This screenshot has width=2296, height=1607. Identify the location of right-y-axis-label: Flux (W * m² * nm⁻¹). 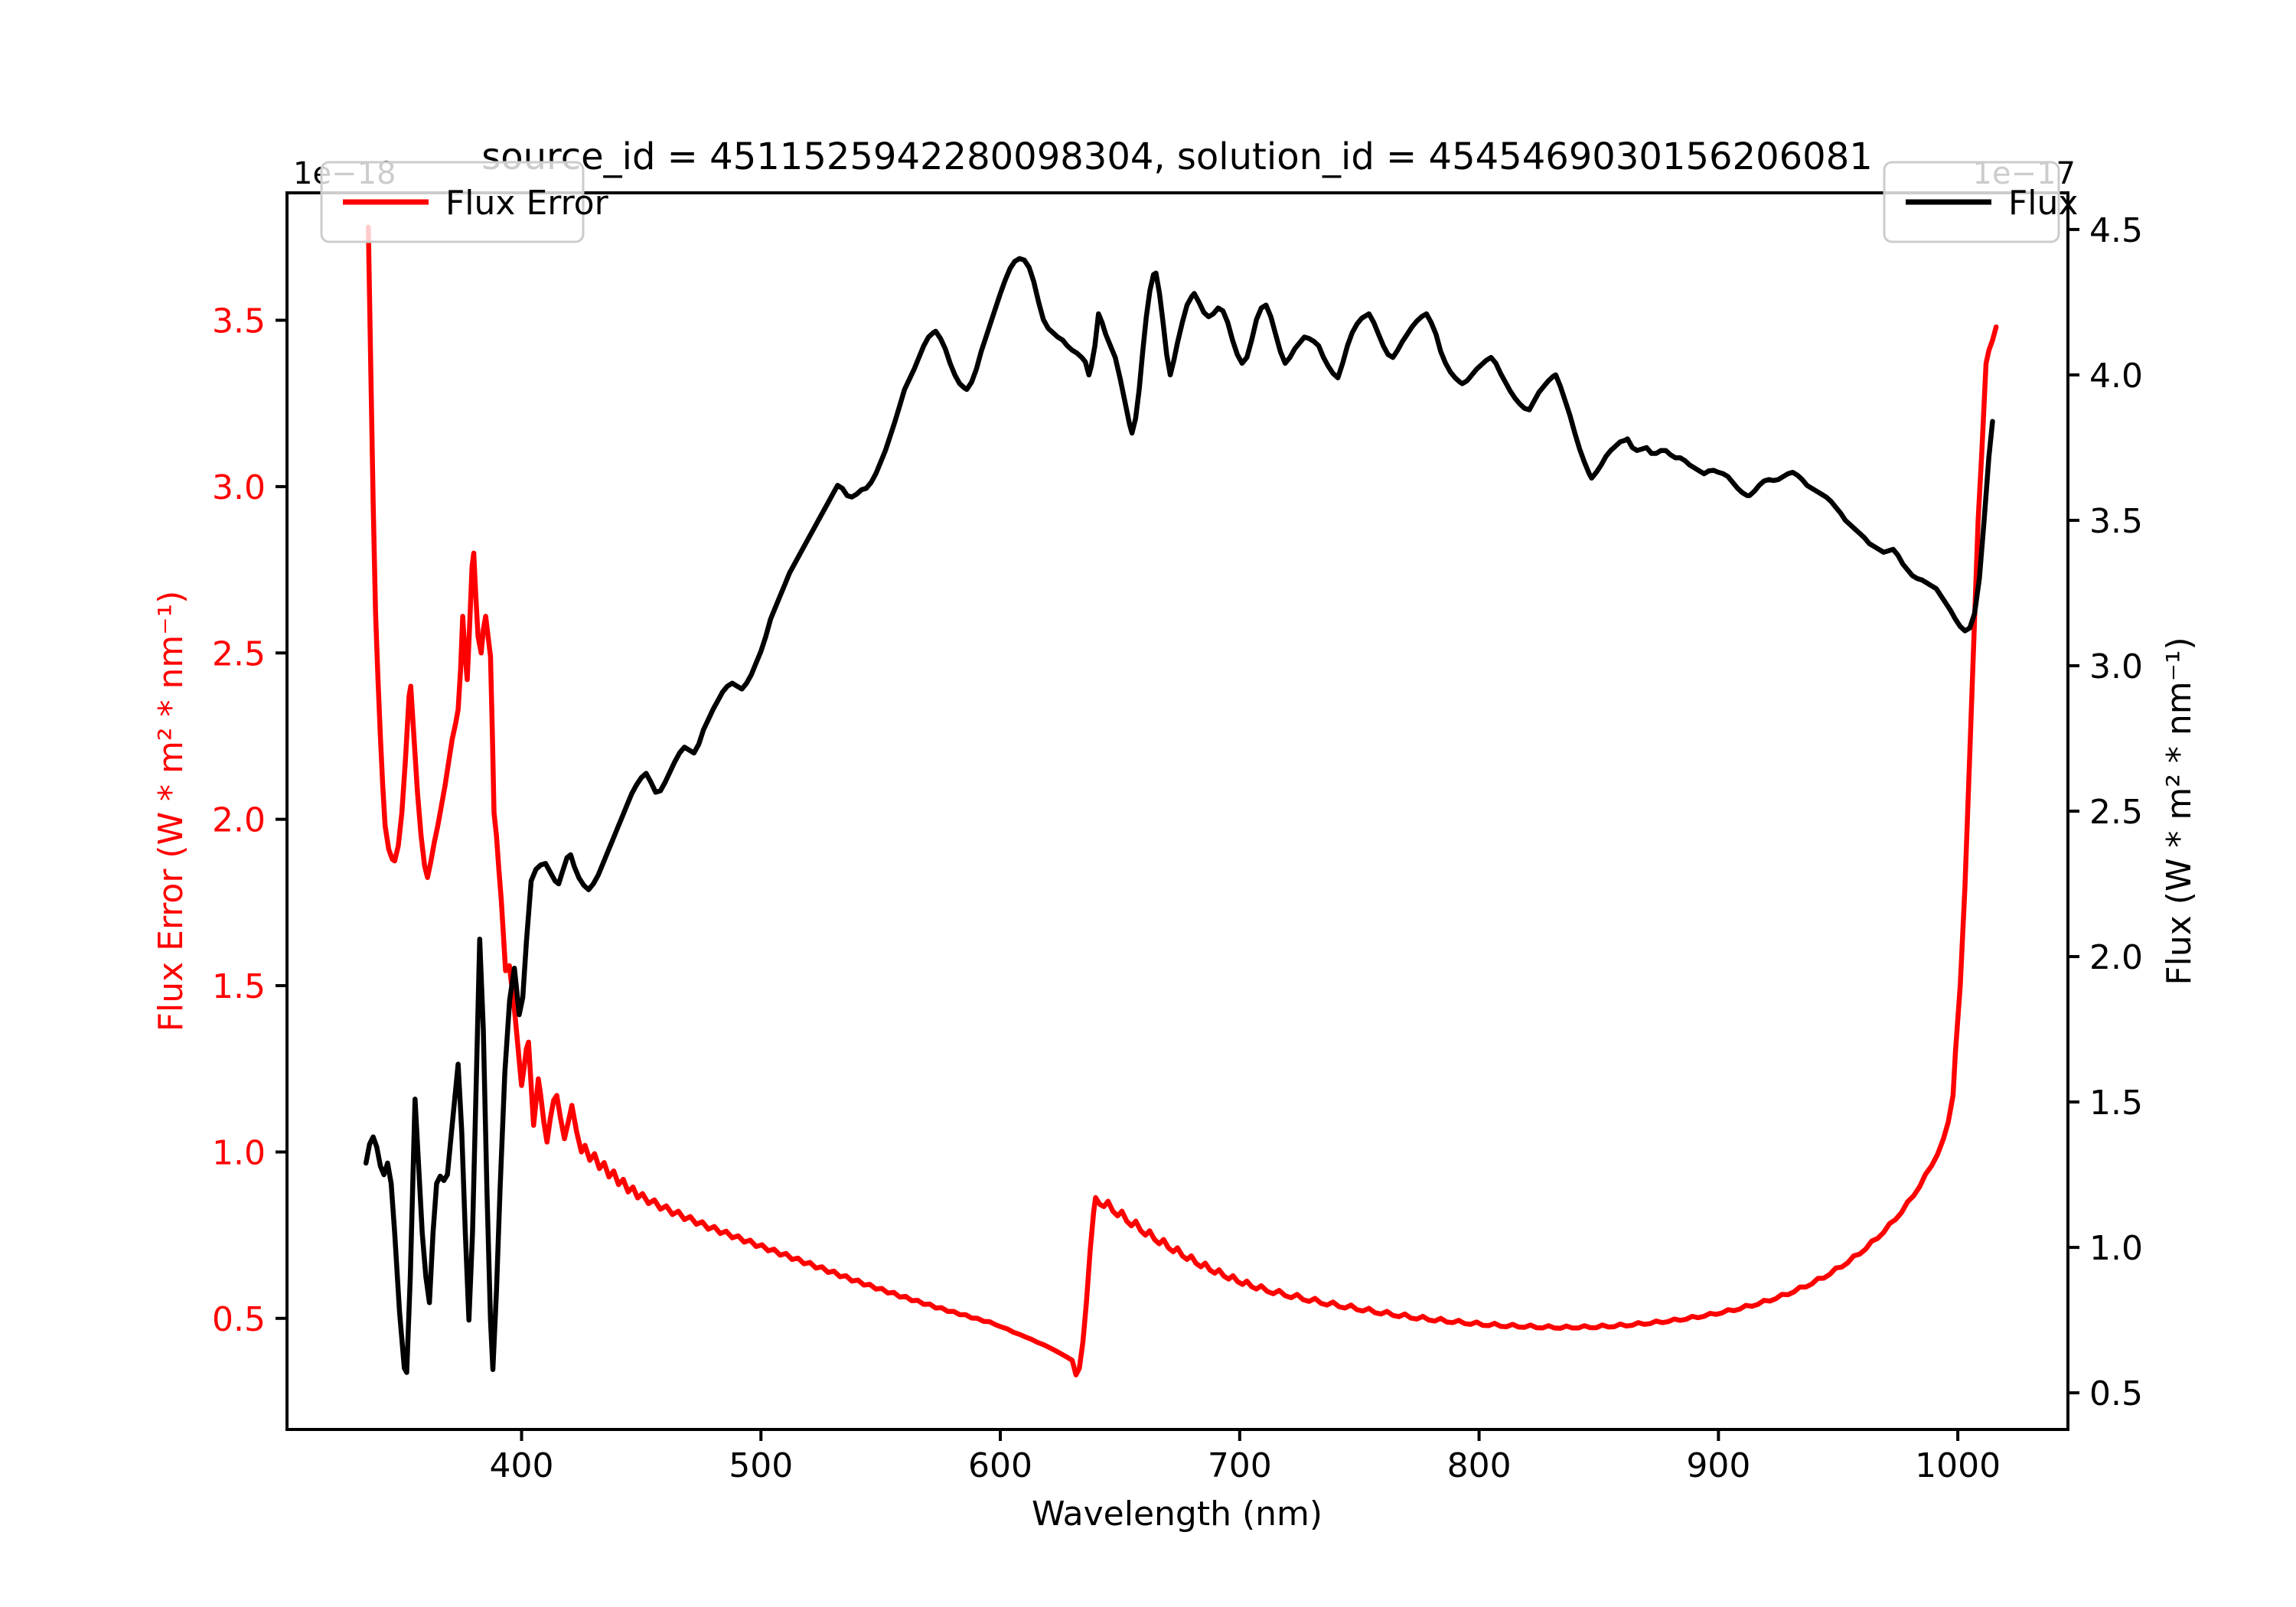
(2179, 811).